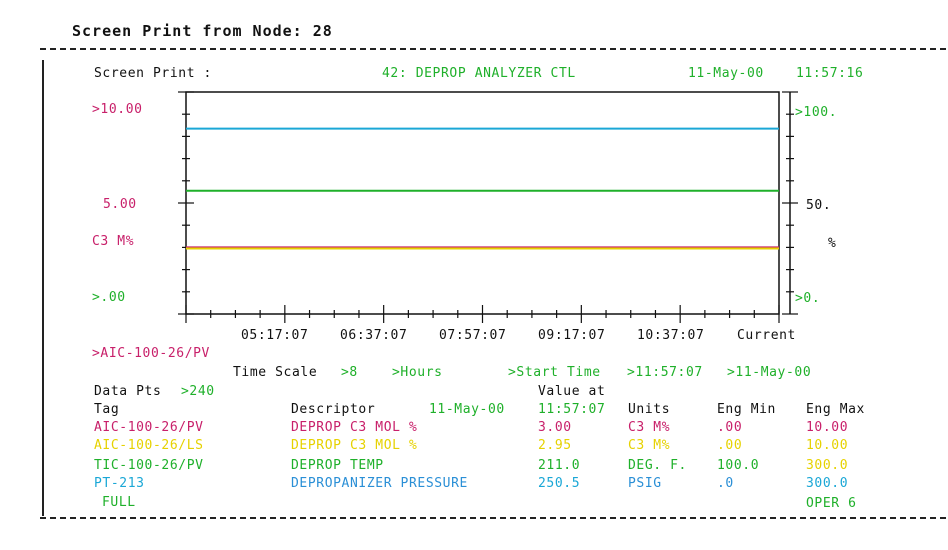  What do you see at coordinates (645, 483) in the screenshot?
I see `row-units: PSIG` at bounding box center [645, 483].